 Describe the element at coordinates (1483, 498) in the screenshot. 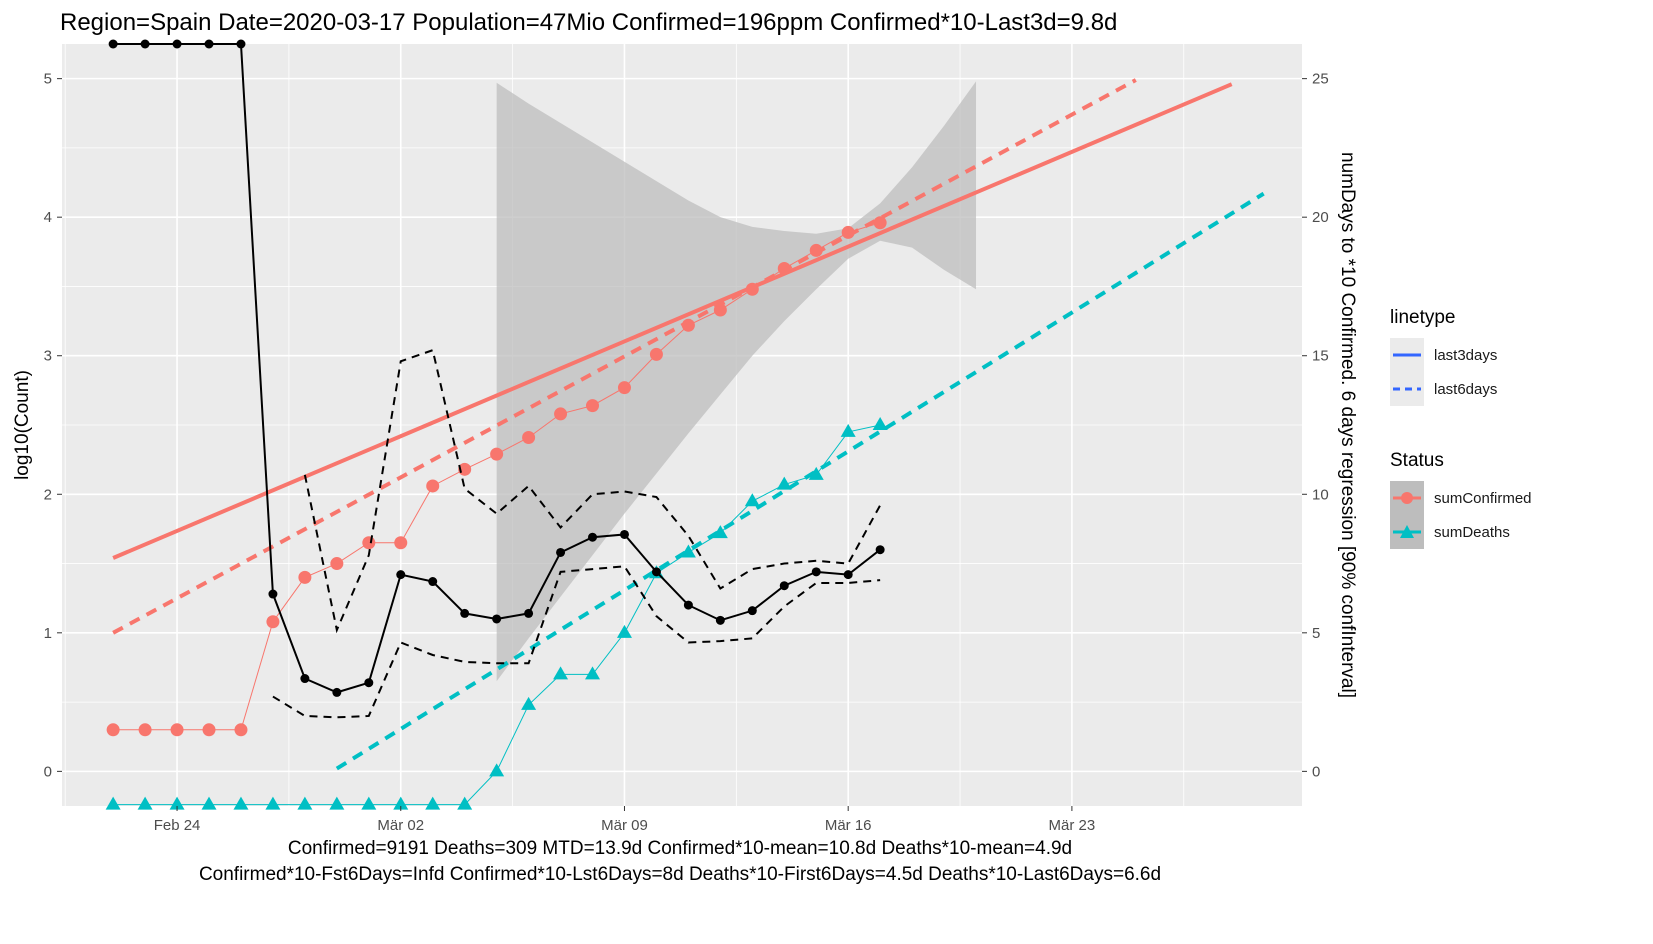

I see `legend-label-sumConfirmed: sumConfirmed` at that location.